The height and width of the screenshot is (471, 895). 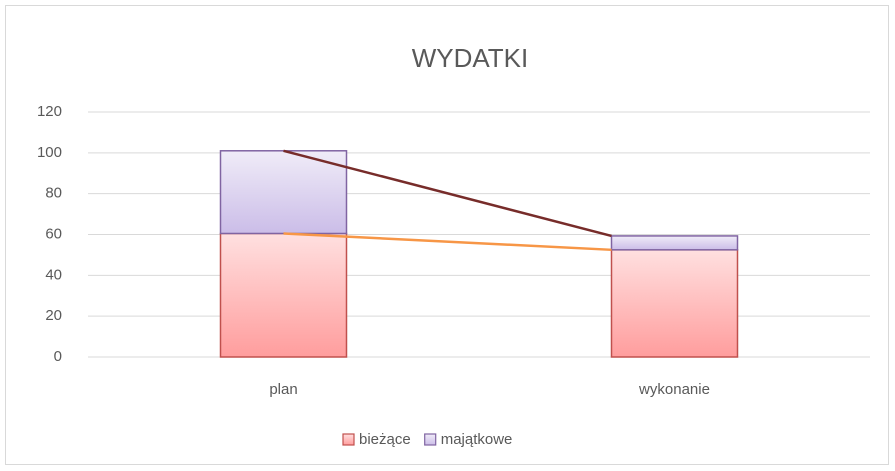 I want to click on x-tick-label: wykonanie, so click(x=674, y=389).